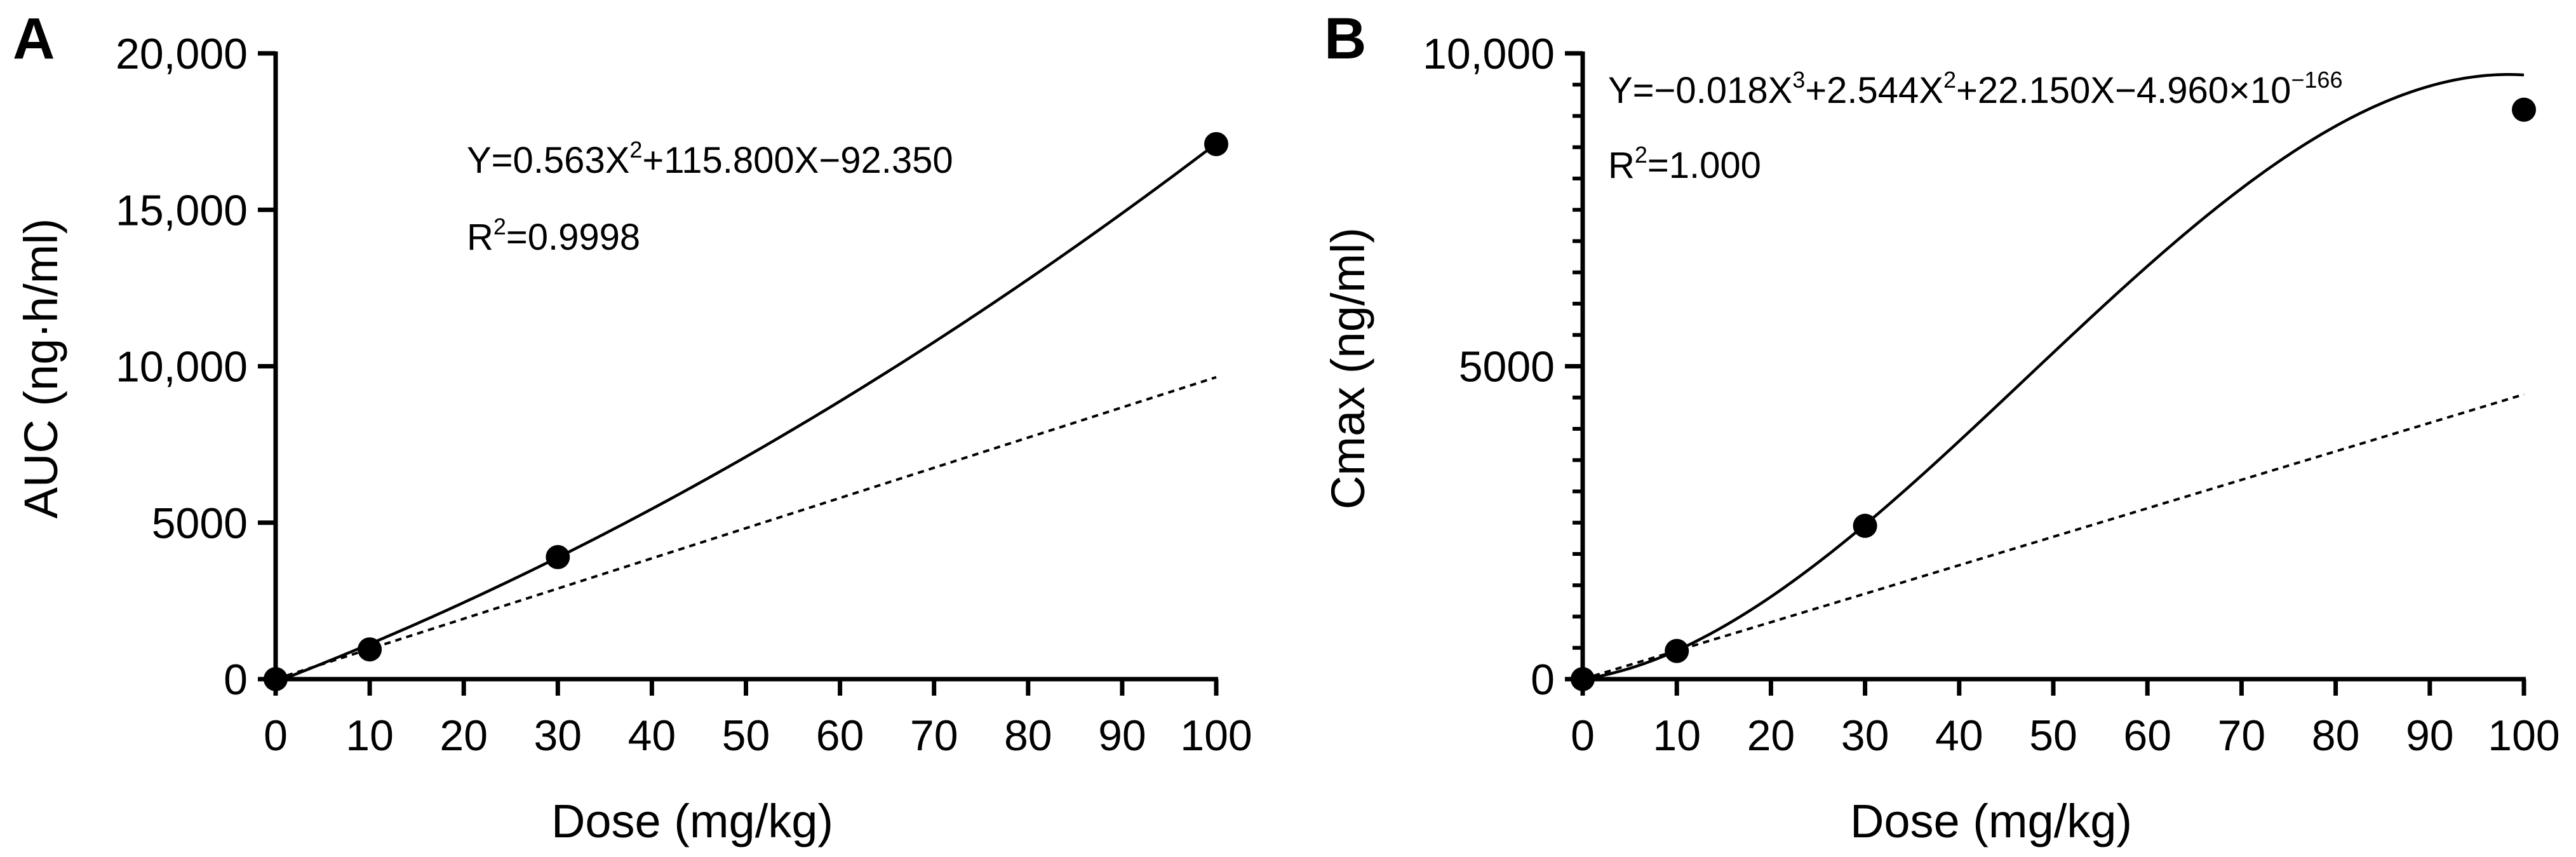  I want to click on panel-a-x-tick-label: 40, so click(652, 736).